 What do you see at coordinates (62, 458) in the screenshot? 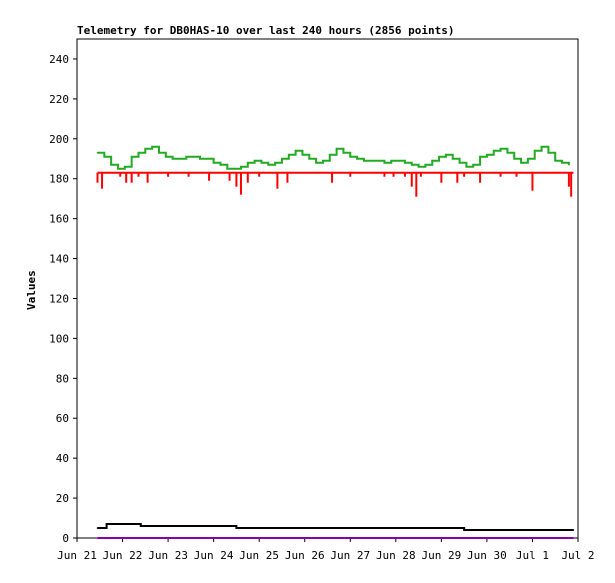
I see `y-tick-label: 40` at bounding box center [62, 458].